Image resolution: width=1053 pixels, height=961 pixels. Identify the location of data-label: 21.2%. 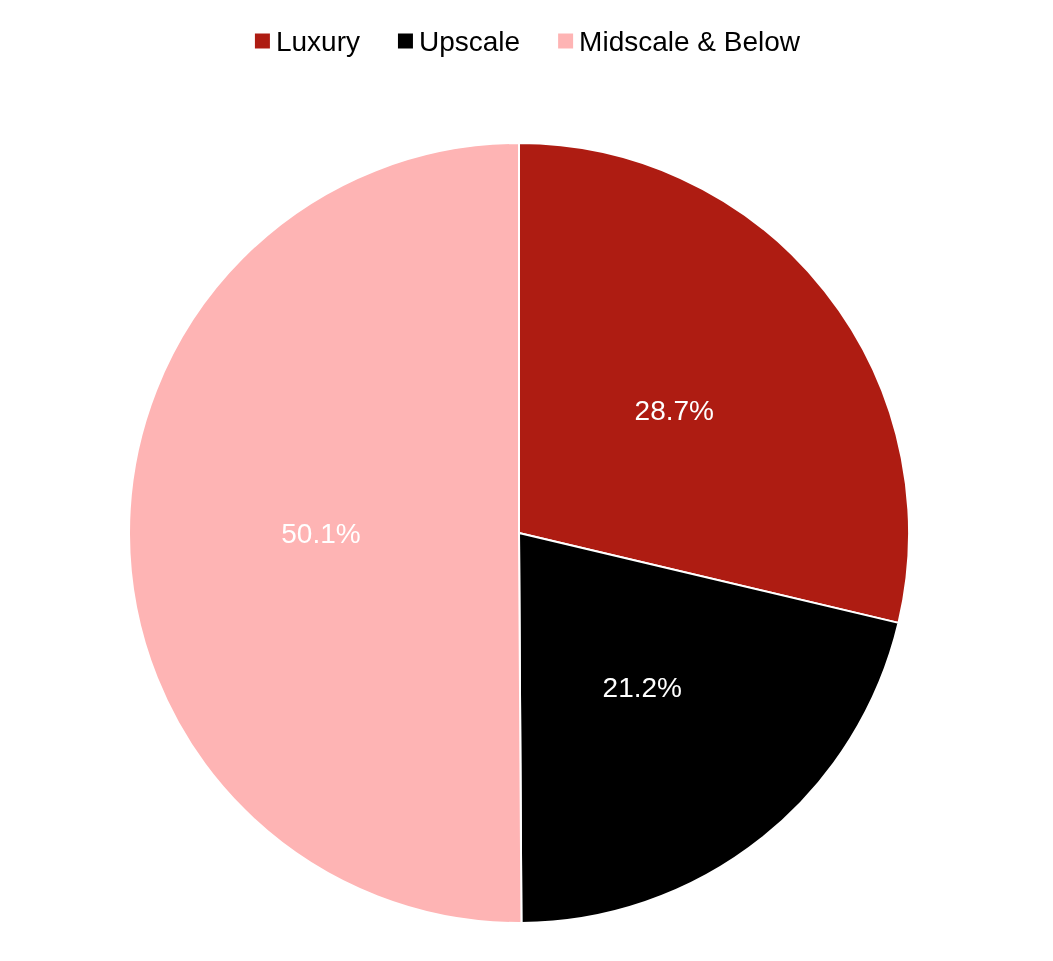
(642, 688).